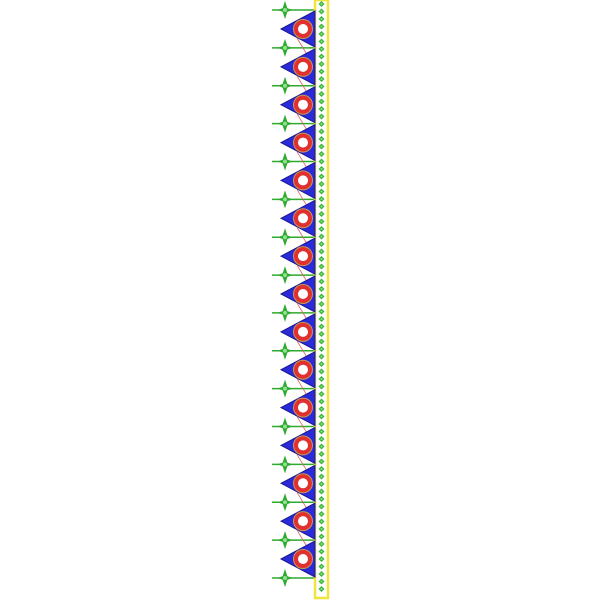 This screenshot has height=600, width=600. I want to click on star-motifs, so click(293, 294).